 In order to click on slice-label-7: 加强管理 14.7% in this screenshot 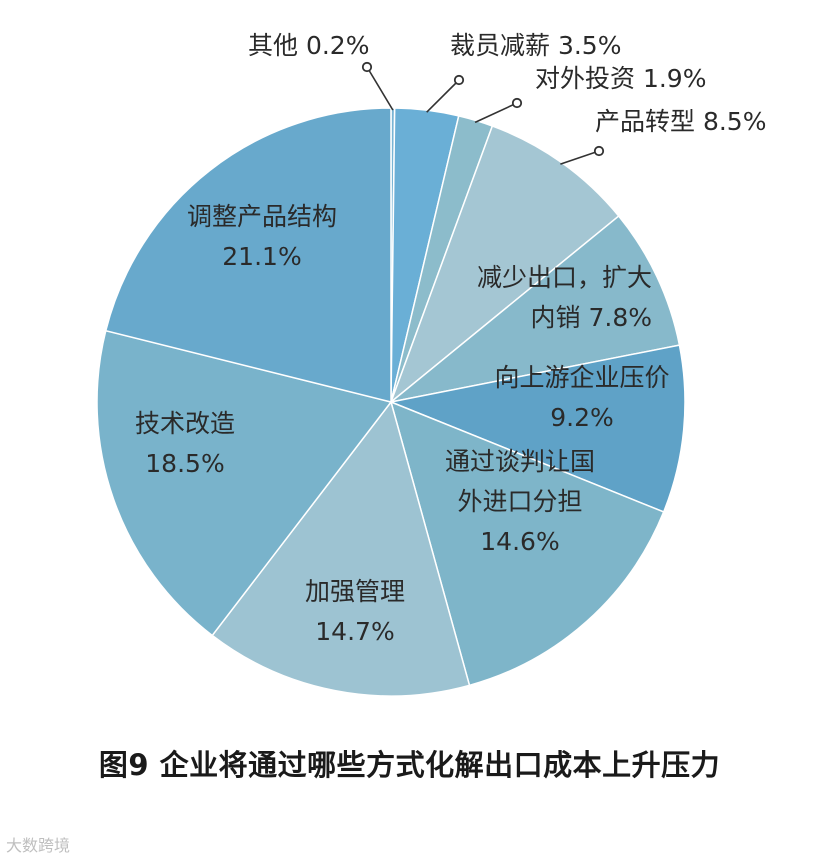, I will do `click(355, 611)`.